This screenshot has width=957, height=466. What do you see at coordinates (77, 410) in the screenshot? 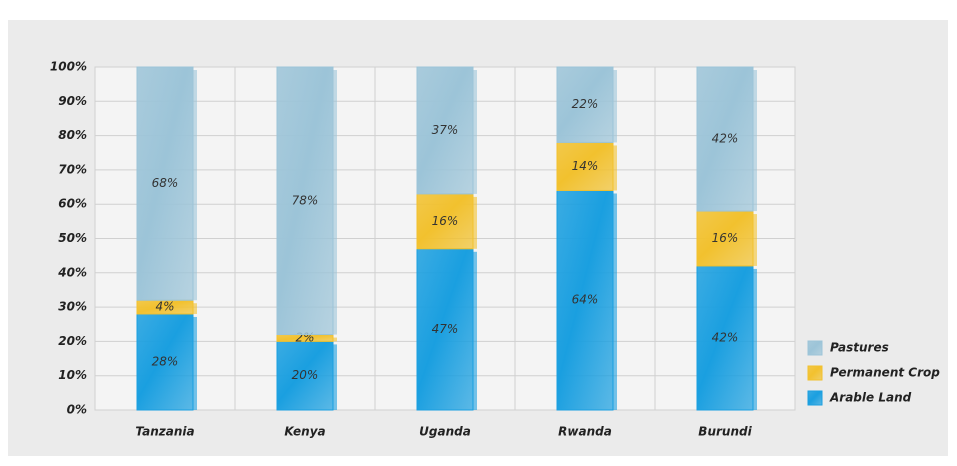
I see `y-tick-label: 0%` at bounding box center [77, 410].